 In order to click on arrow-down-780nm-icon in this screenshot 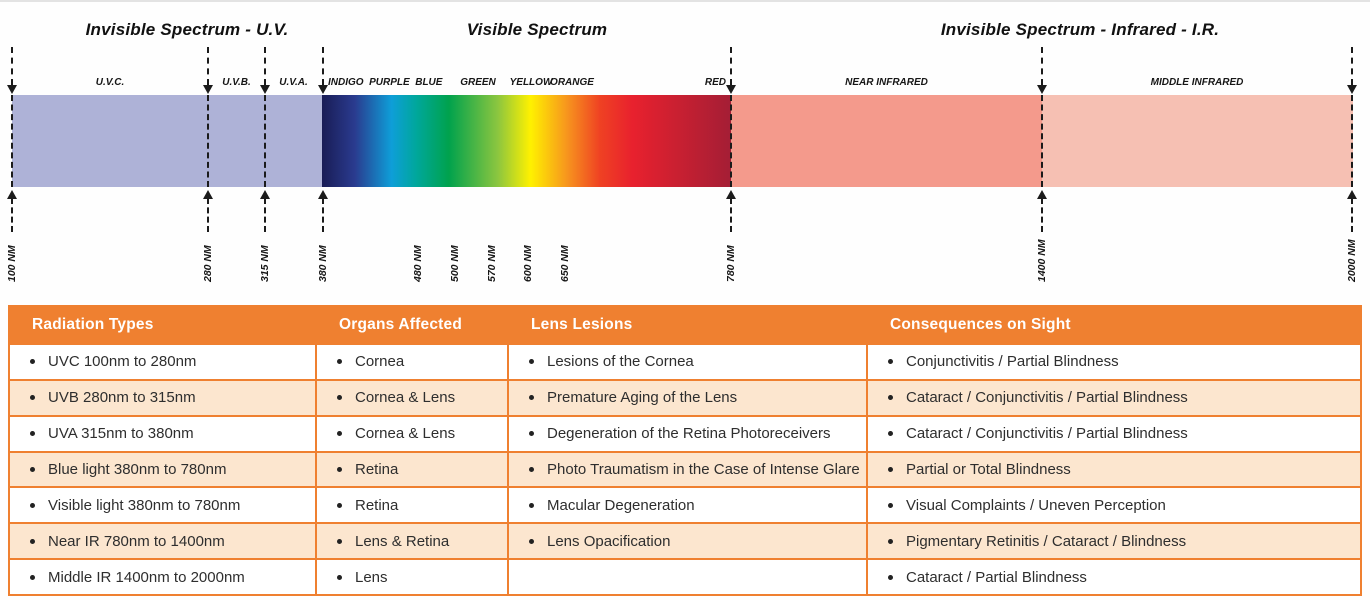, I will do `click(731, 70)`.